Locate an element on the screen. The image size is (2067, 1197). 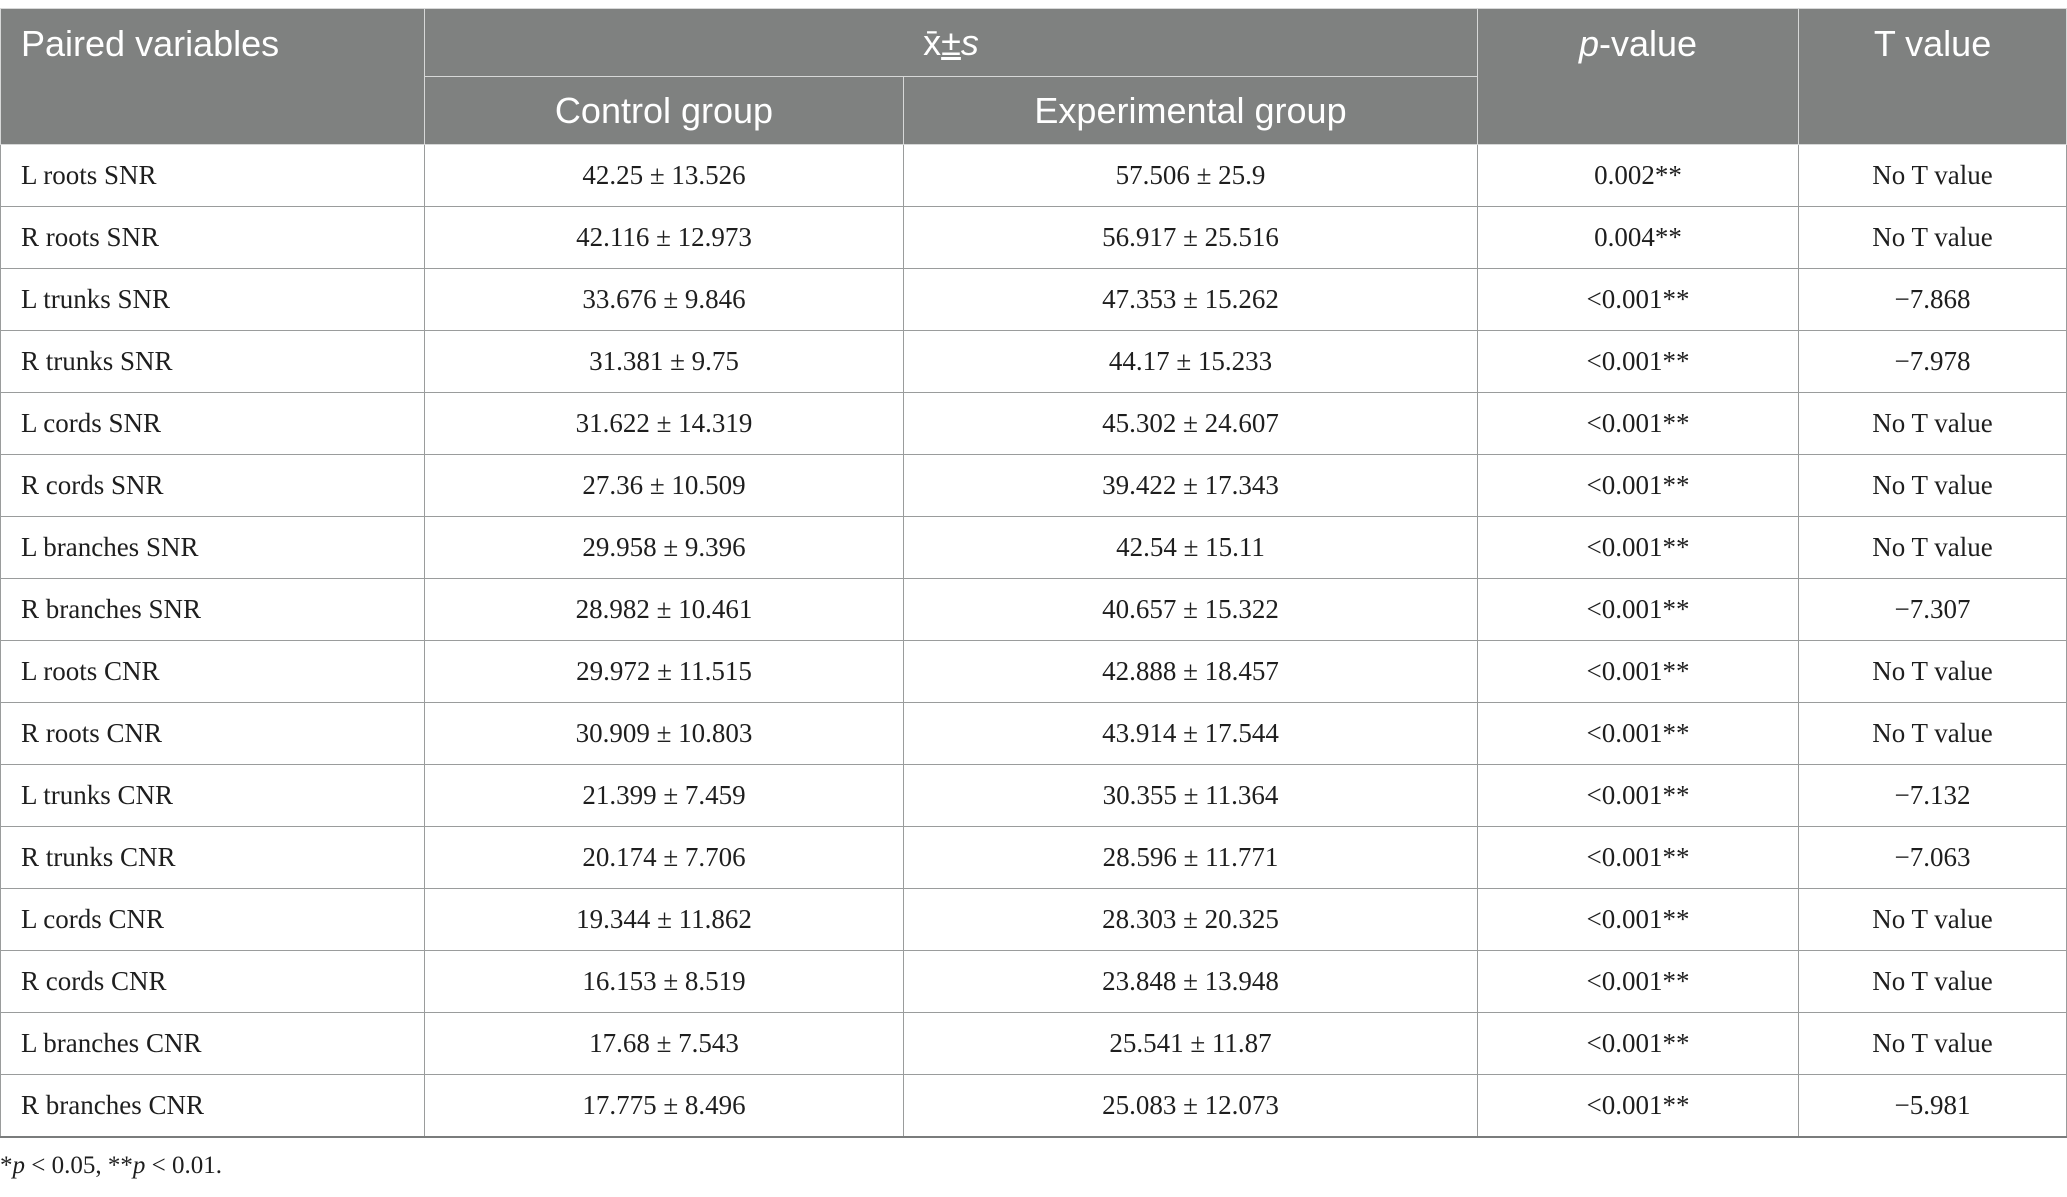
header-p-italic: p is located at coordinates (1588, 43).